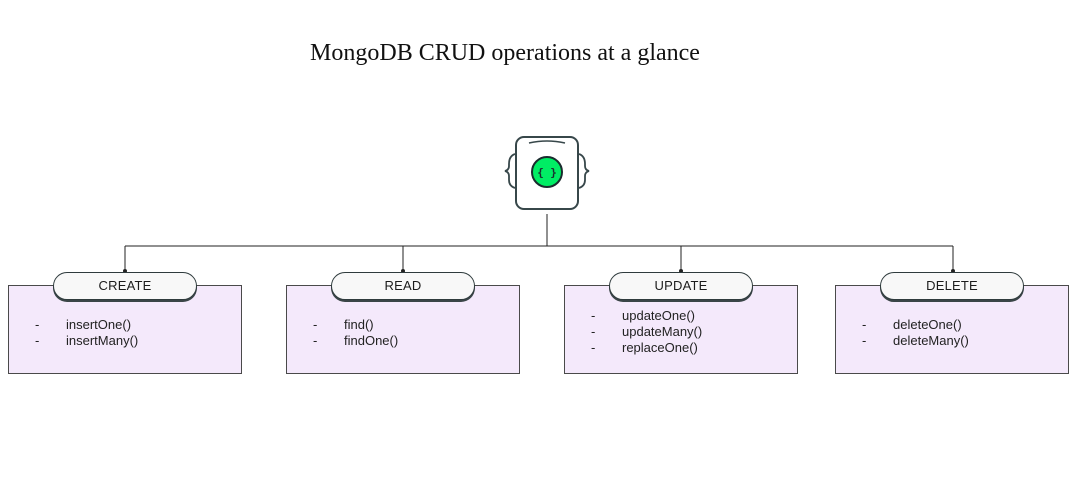 This screenshot has width=1078, height=504. I want to click on delete-method-list: deleteOne() deleteMany(), so click(915, 333).